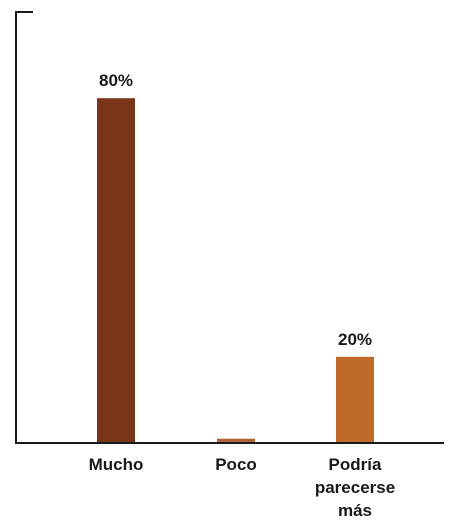 Image resolution: width=452 pixels, height=525 pixels. What do you see at coordinates (242, 487) in the screenshot?
I see `x-tick-labels: Mucho Poco Podría parecerse más` at bounding box center [242, 487].